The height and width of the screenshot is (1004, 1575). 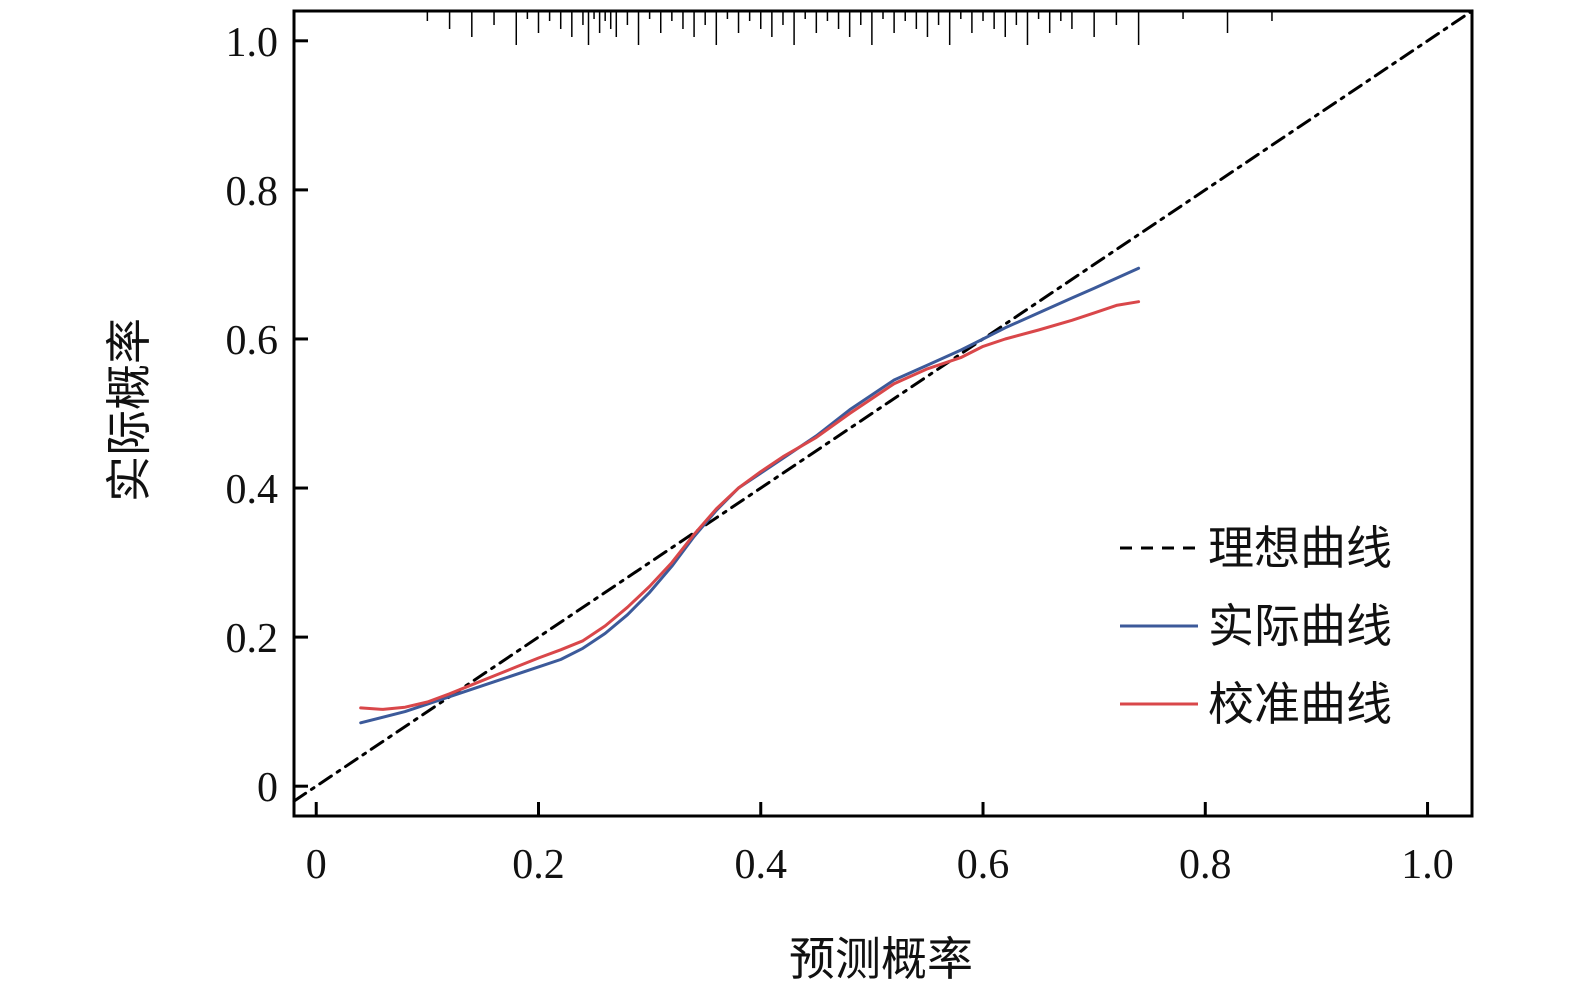 I want to click on y-tick-label: 0.2, so click(x=252, y=639).